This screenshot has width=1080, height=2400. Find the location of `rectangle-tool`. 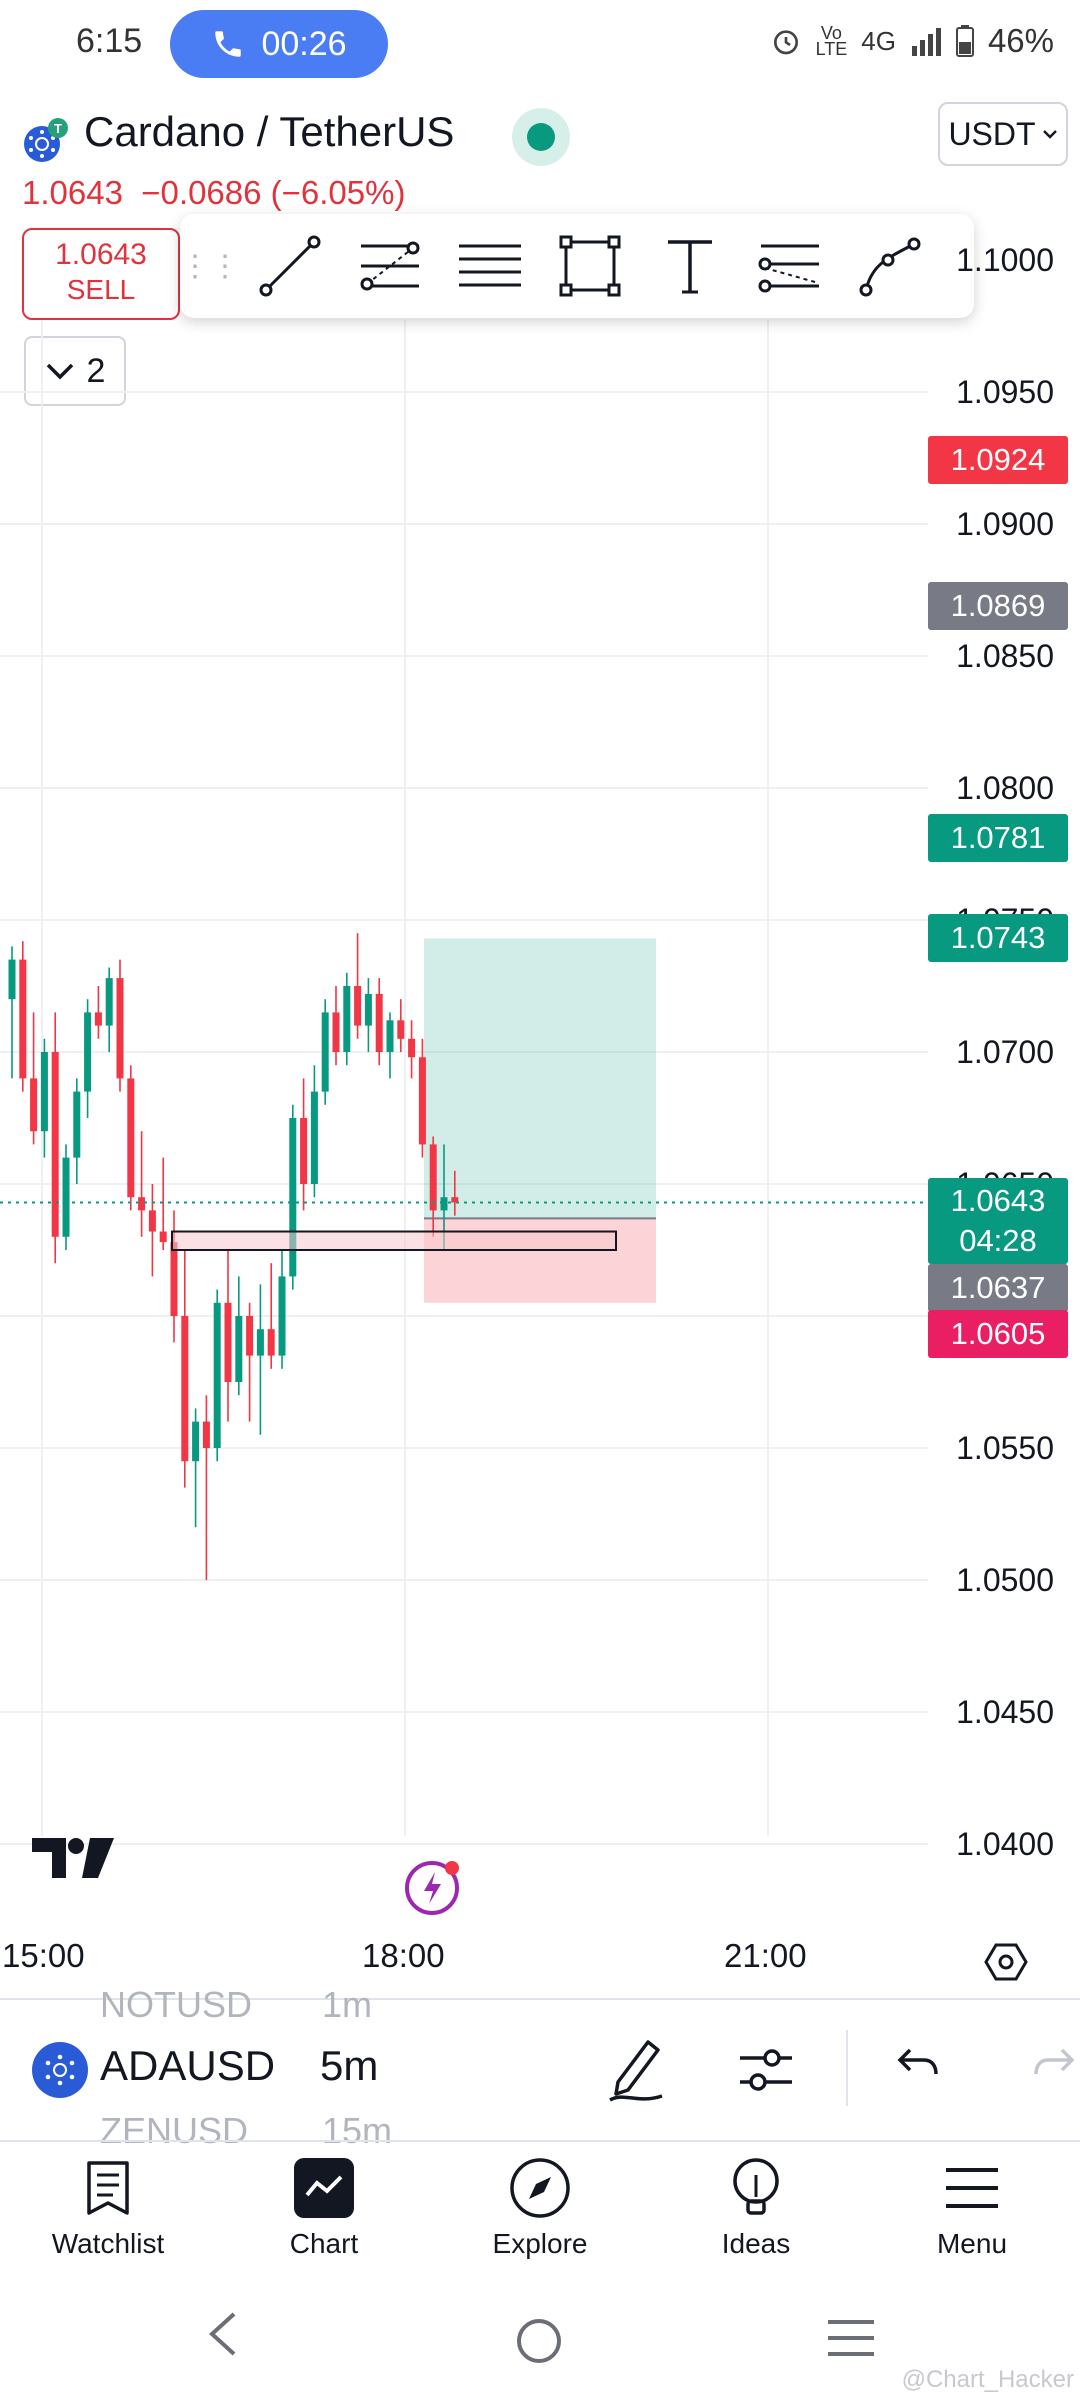

rectangle-tool is located at coordinates (590, 266).